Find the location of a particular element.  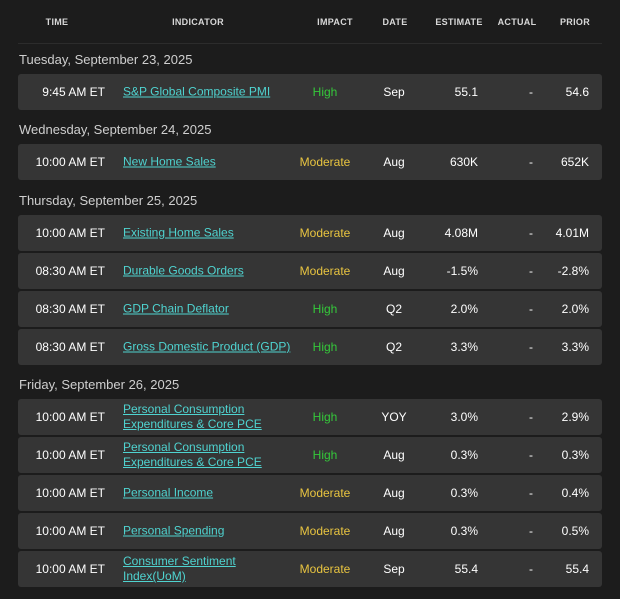

header-actual: ACTUAL is located at coordinates (517, 22).